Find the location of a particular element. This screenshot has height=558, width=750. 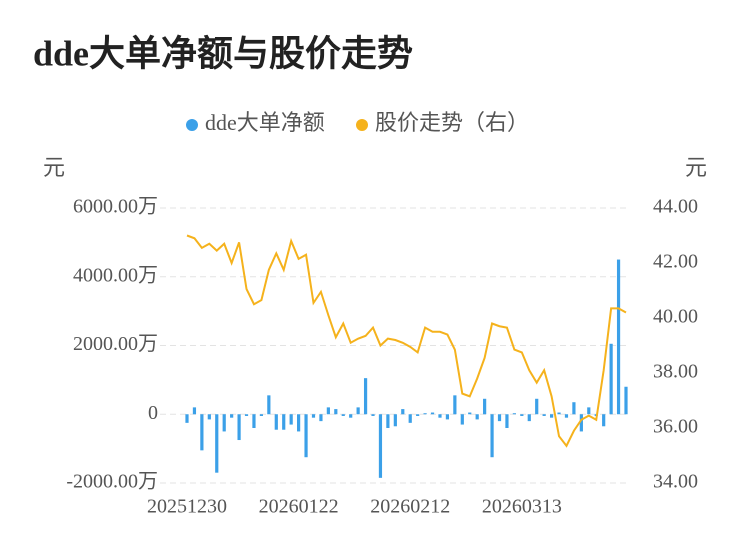

x-tick-label: 20260212 is located at coordinates (410, 507).